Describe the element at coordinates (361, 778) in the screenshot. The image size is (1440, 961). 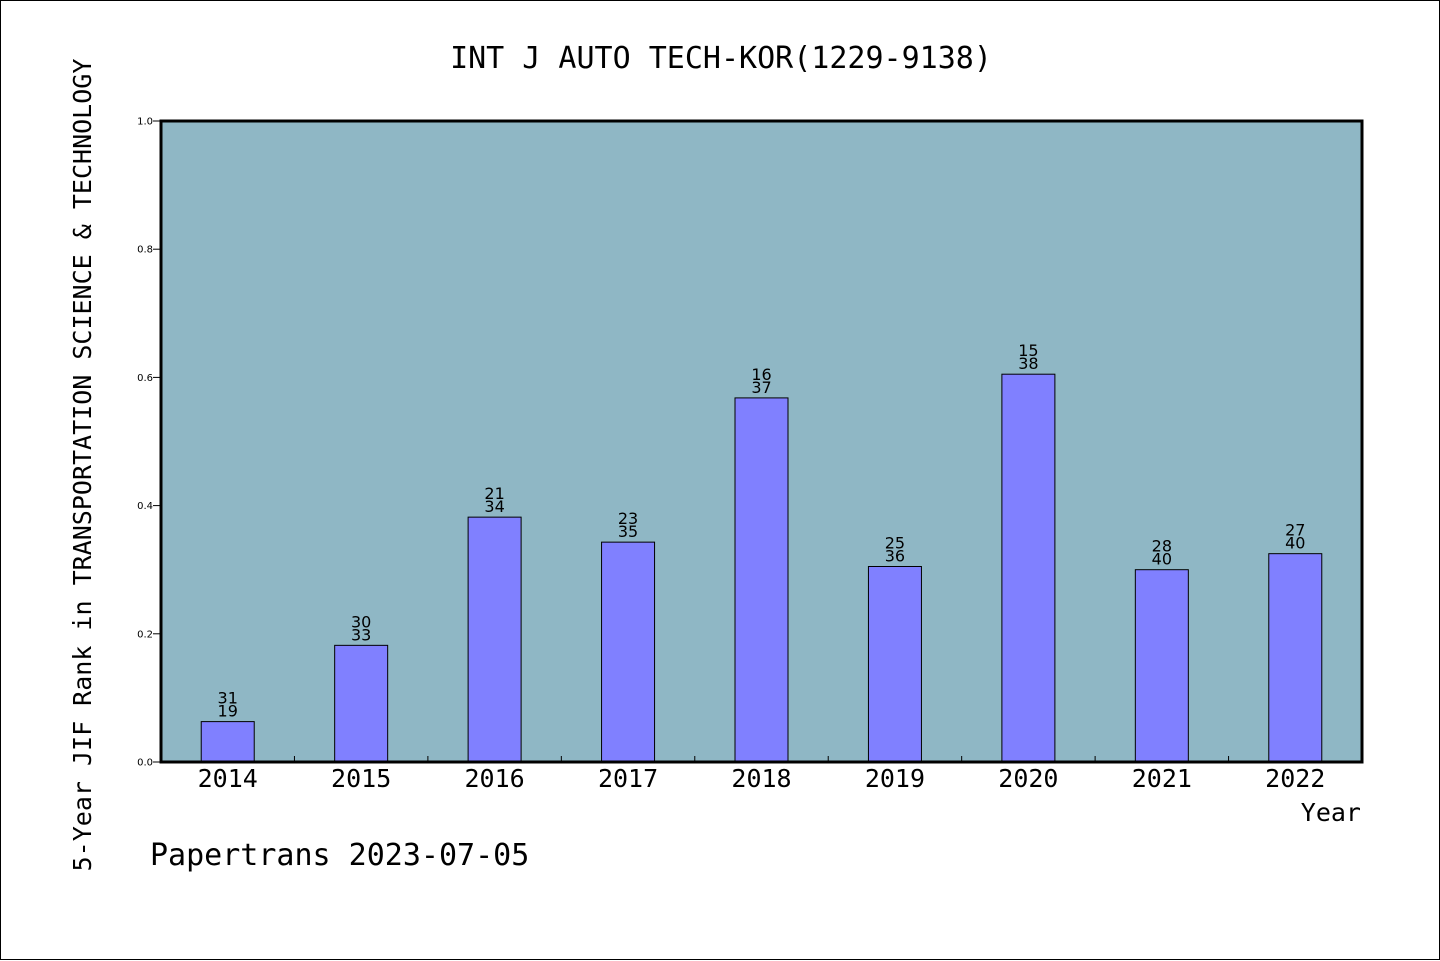
I see `x-tick-label: 2015` at that location.